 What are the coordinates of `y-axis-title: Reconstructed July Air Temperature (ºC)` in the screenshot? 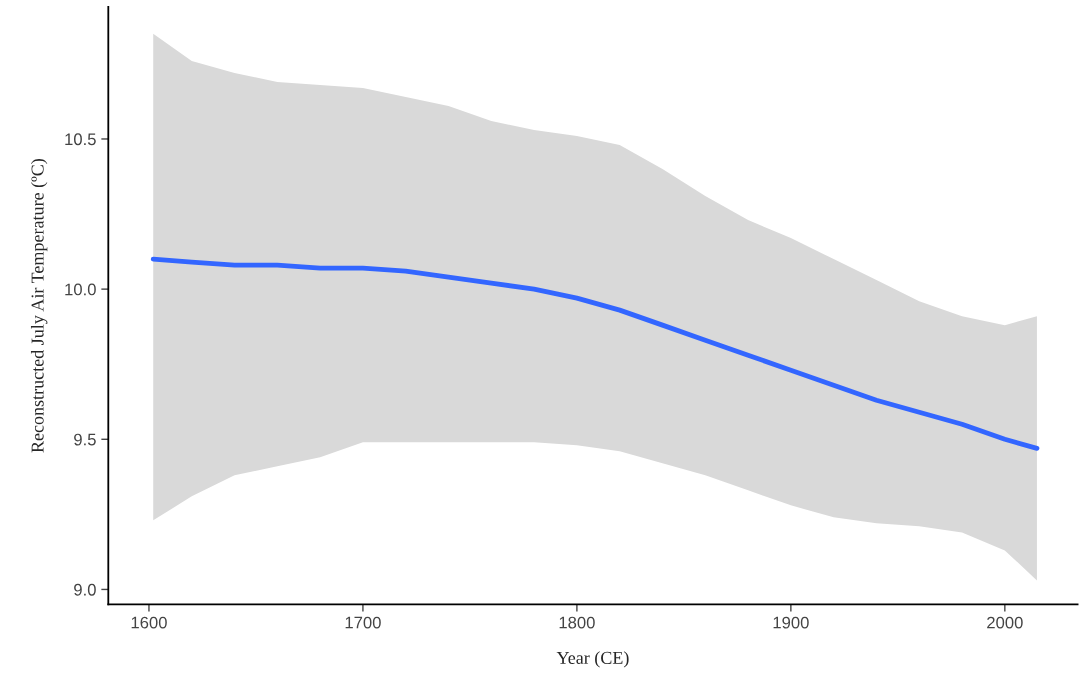 It's located at (39, 306).